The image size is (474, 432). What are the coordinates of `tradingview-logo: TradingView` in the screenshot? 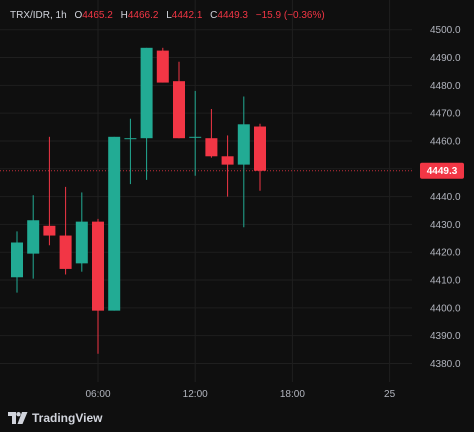 It's located at (55, 418).